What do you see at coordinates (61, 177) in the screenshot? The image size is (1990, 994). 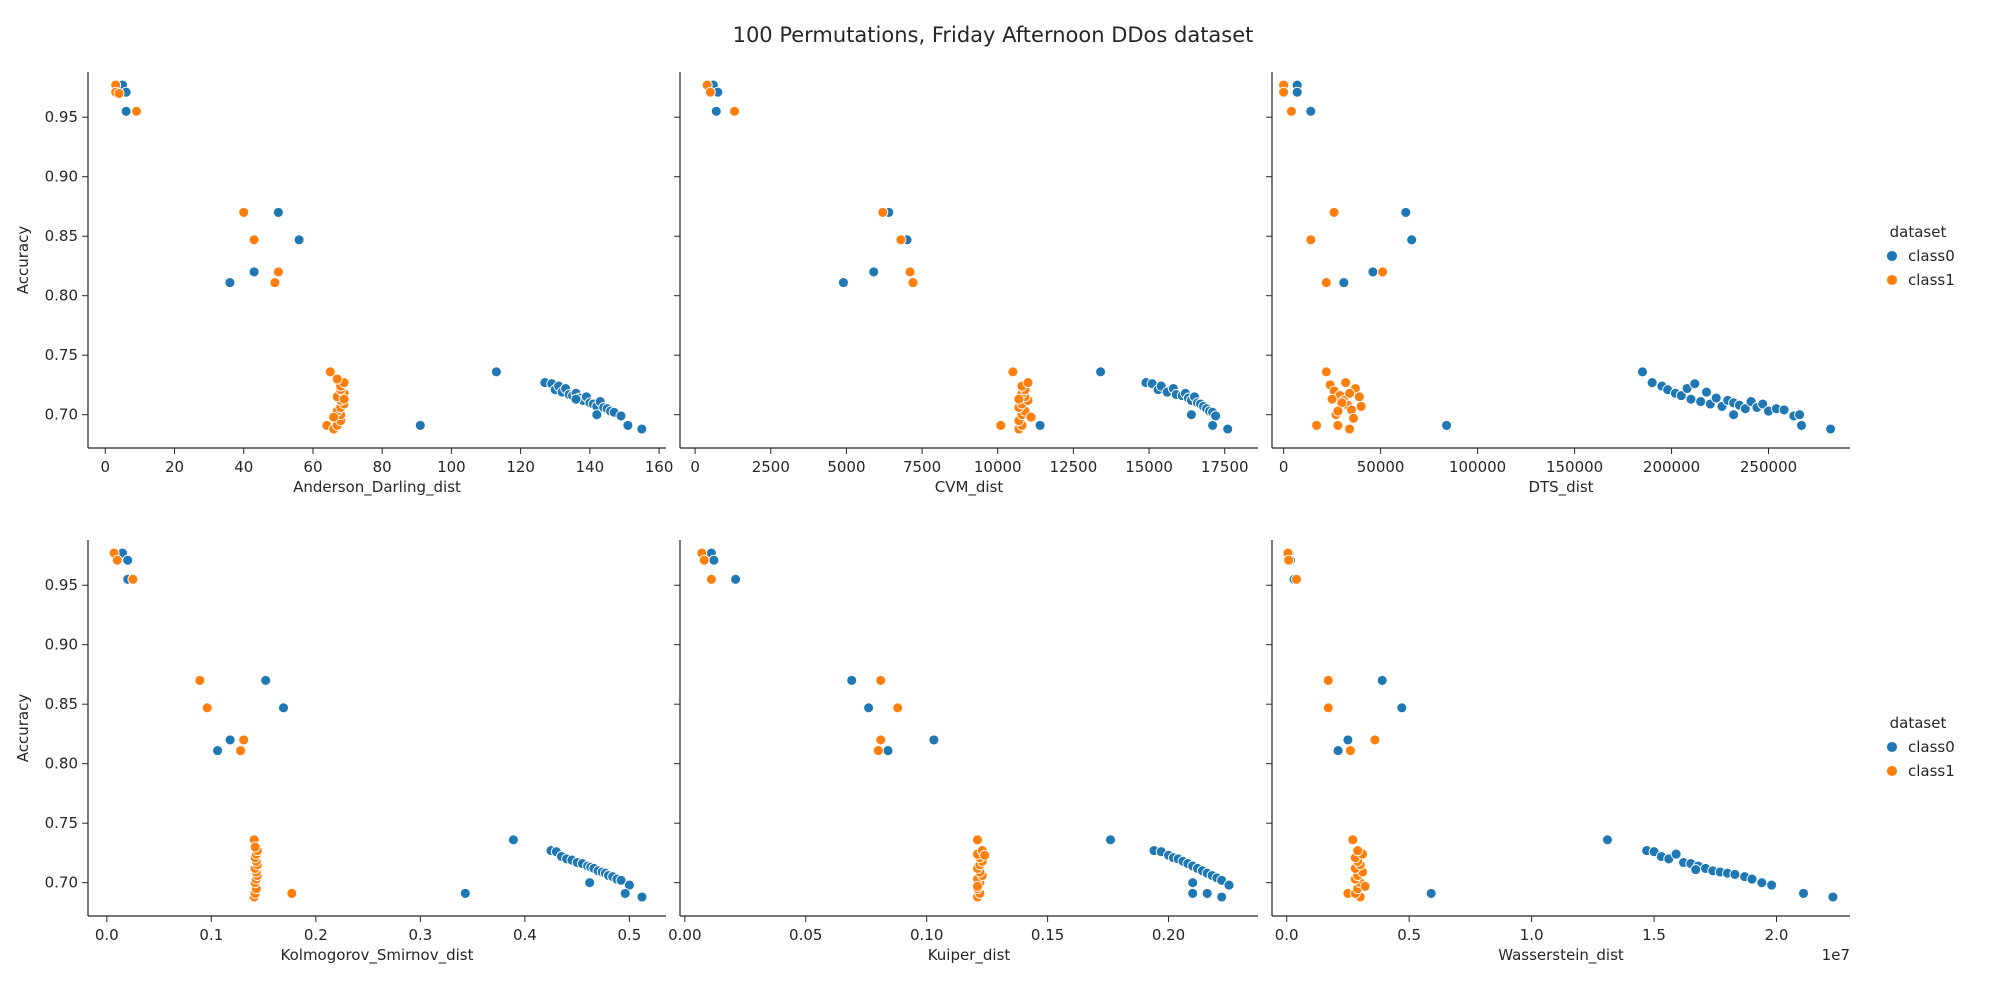 I see `y-tick-label: 0.90` at bounding box center [61, 177].